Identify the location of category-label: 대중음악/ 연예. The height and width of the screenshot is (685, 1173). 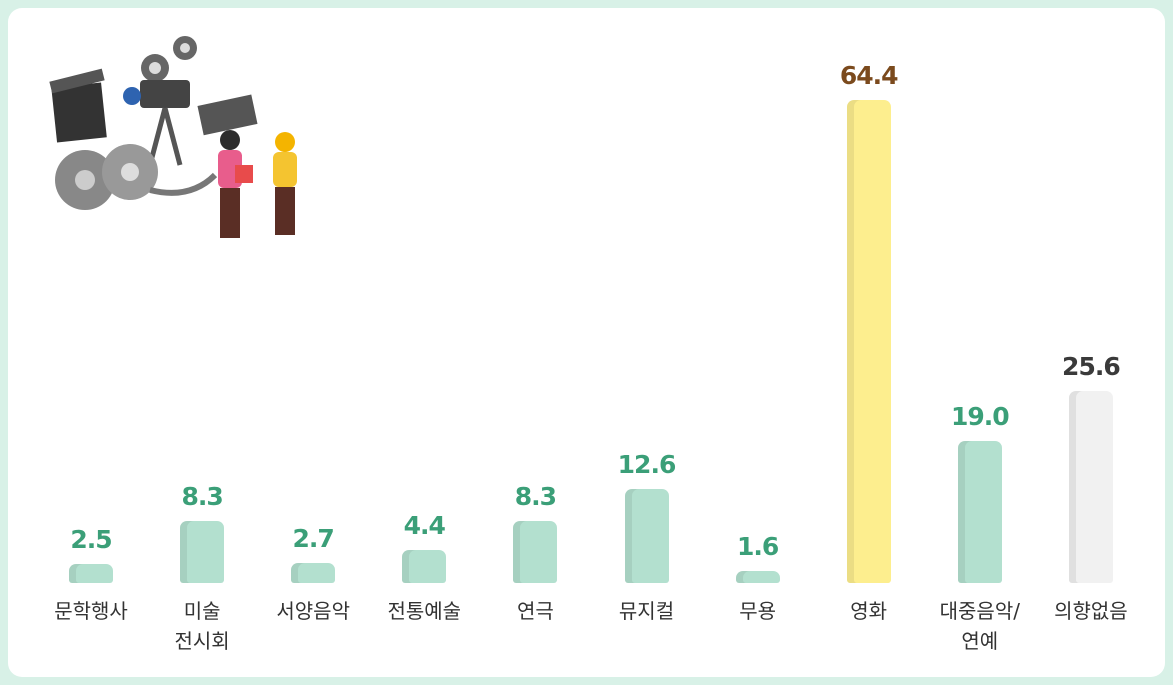
(979, 626).